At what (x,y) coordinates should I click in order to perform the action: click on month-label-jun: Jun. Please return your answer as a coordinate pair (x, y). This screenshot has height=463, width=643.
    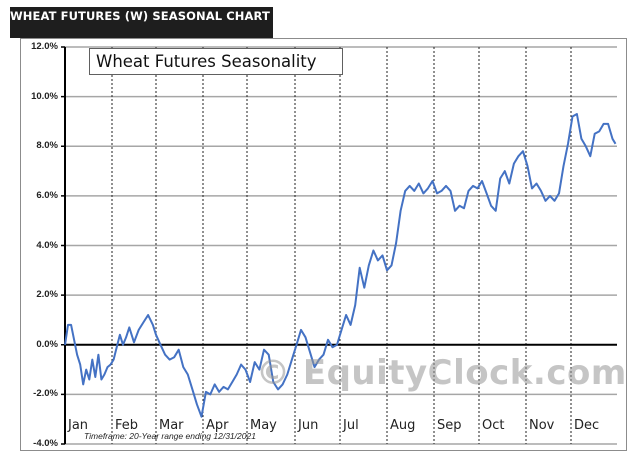
    Looking at the image, I should click on (308, 425).